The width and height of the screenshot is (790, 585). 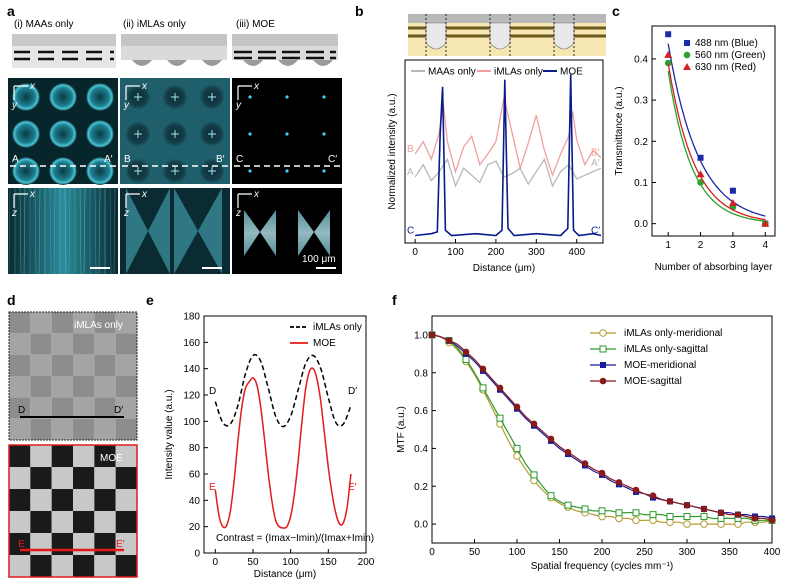 I want to click on y-tick-label: 0.2, so click(x=421, y=487).